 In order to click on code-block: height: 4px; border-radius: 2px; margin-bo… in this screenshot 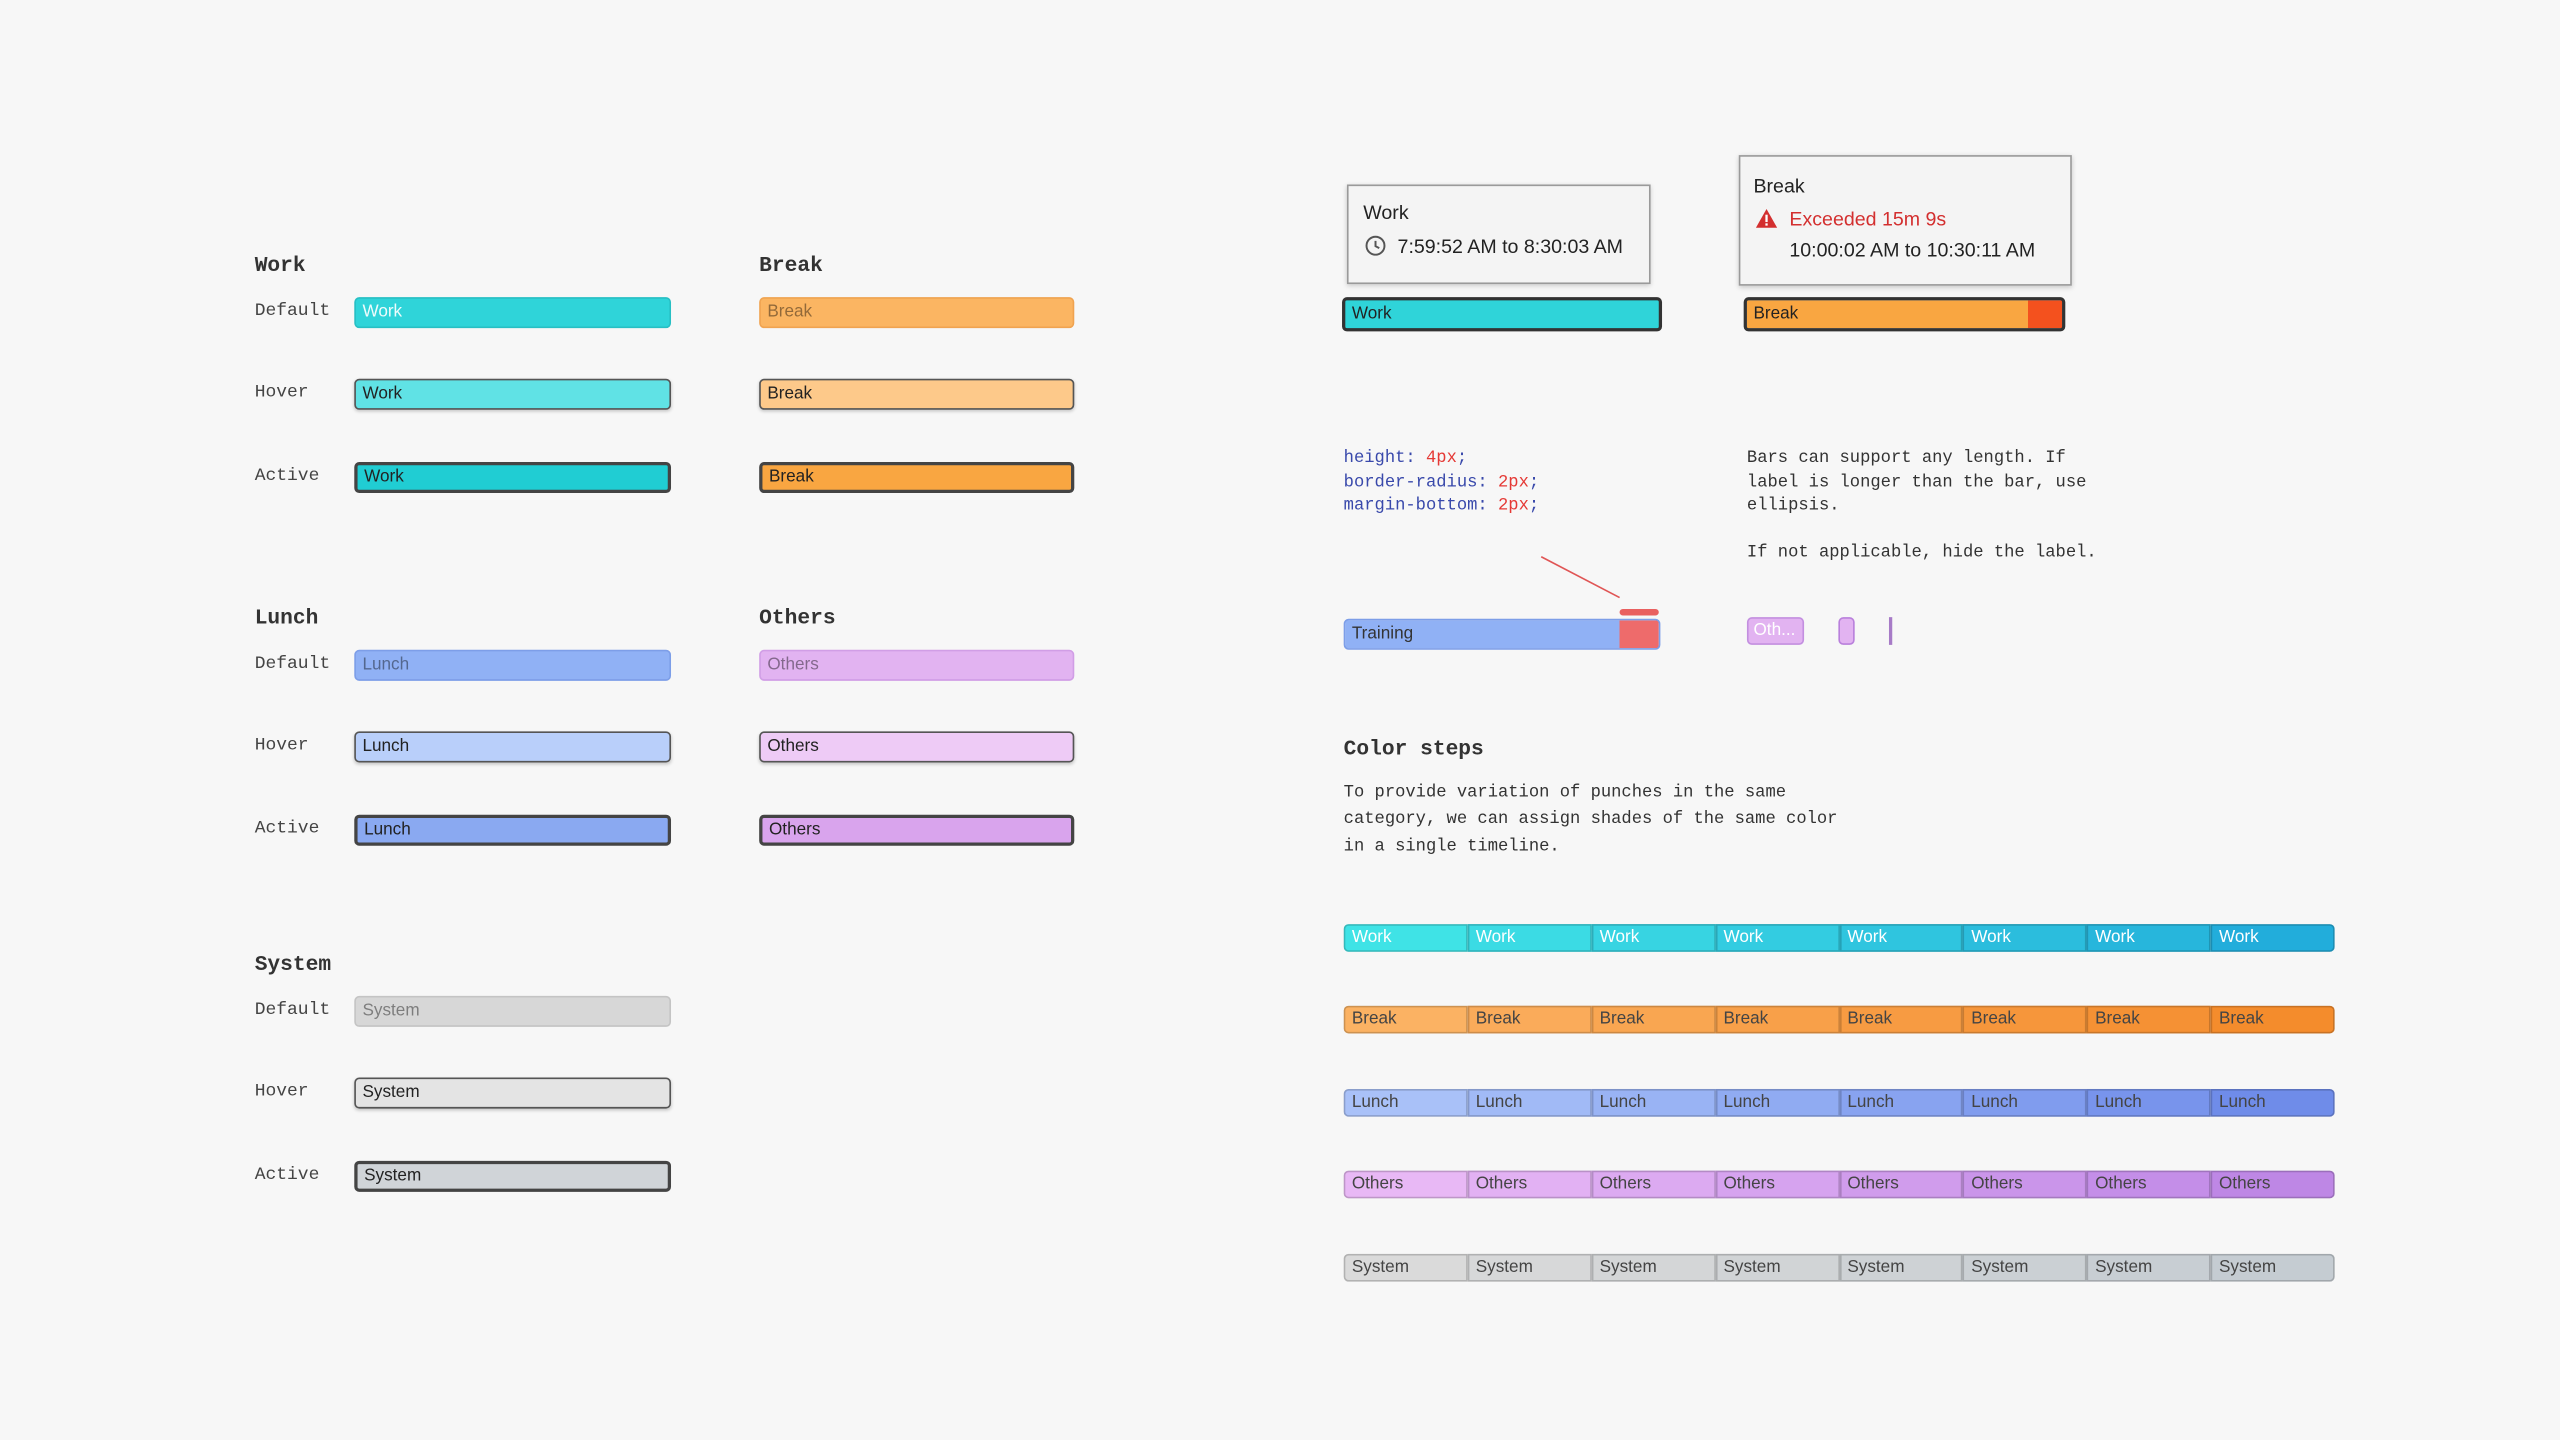, I will do `click(1442, 482)`.